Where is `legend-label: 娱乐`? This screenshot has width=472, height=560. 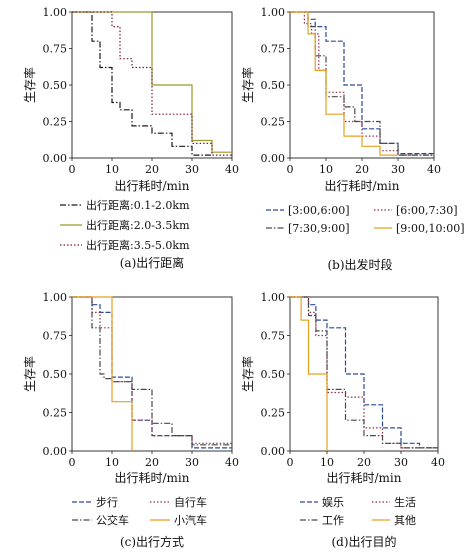
legend-label: 娱乐 is located at coordinates (333, 502).